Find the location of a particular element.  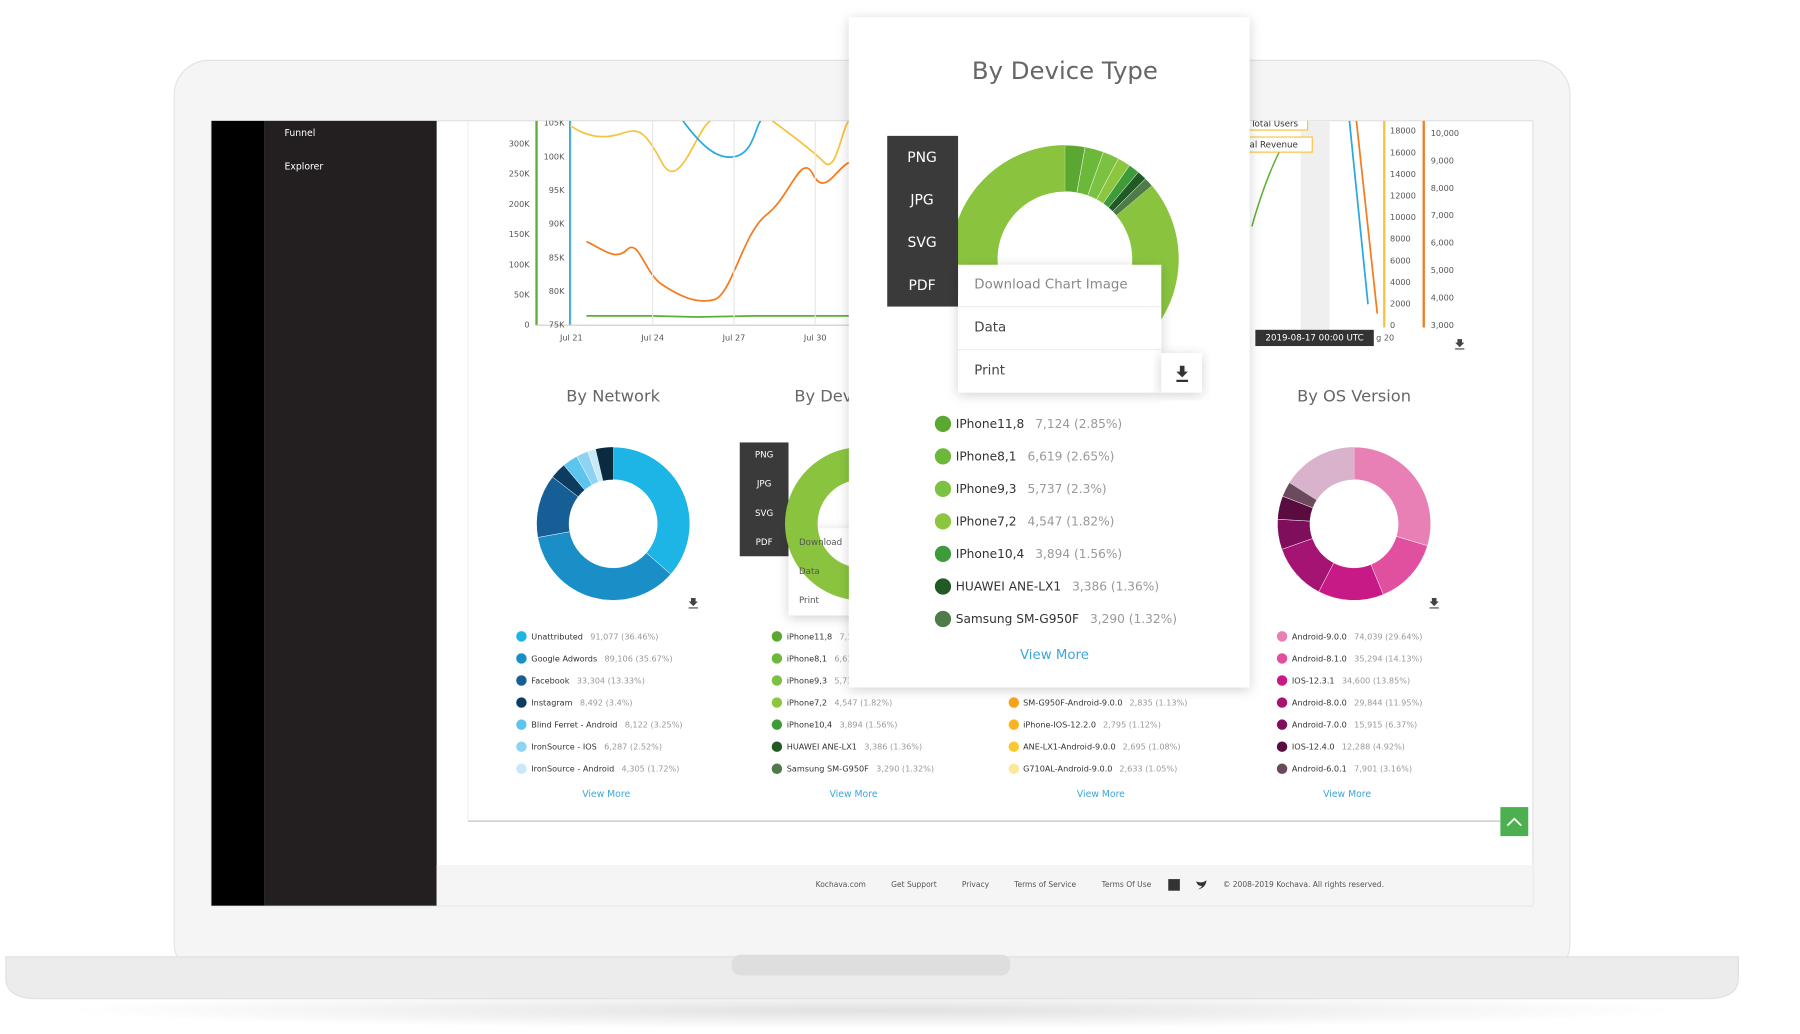

legend-name: Instagram is located at coordinates (551, 702).